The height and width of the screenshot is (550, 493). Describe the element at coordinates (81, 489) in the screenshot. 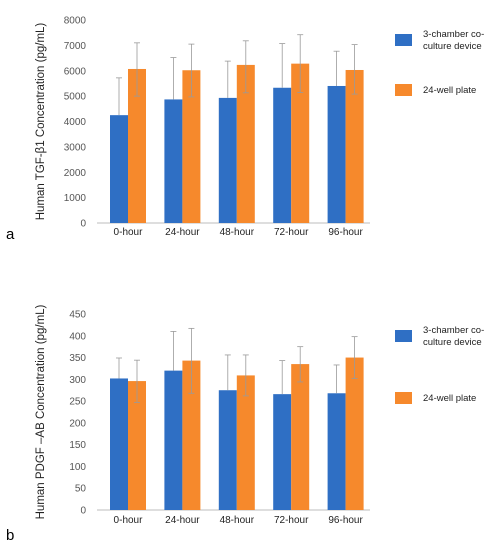

I see `y-tick-label: 50` at that location.